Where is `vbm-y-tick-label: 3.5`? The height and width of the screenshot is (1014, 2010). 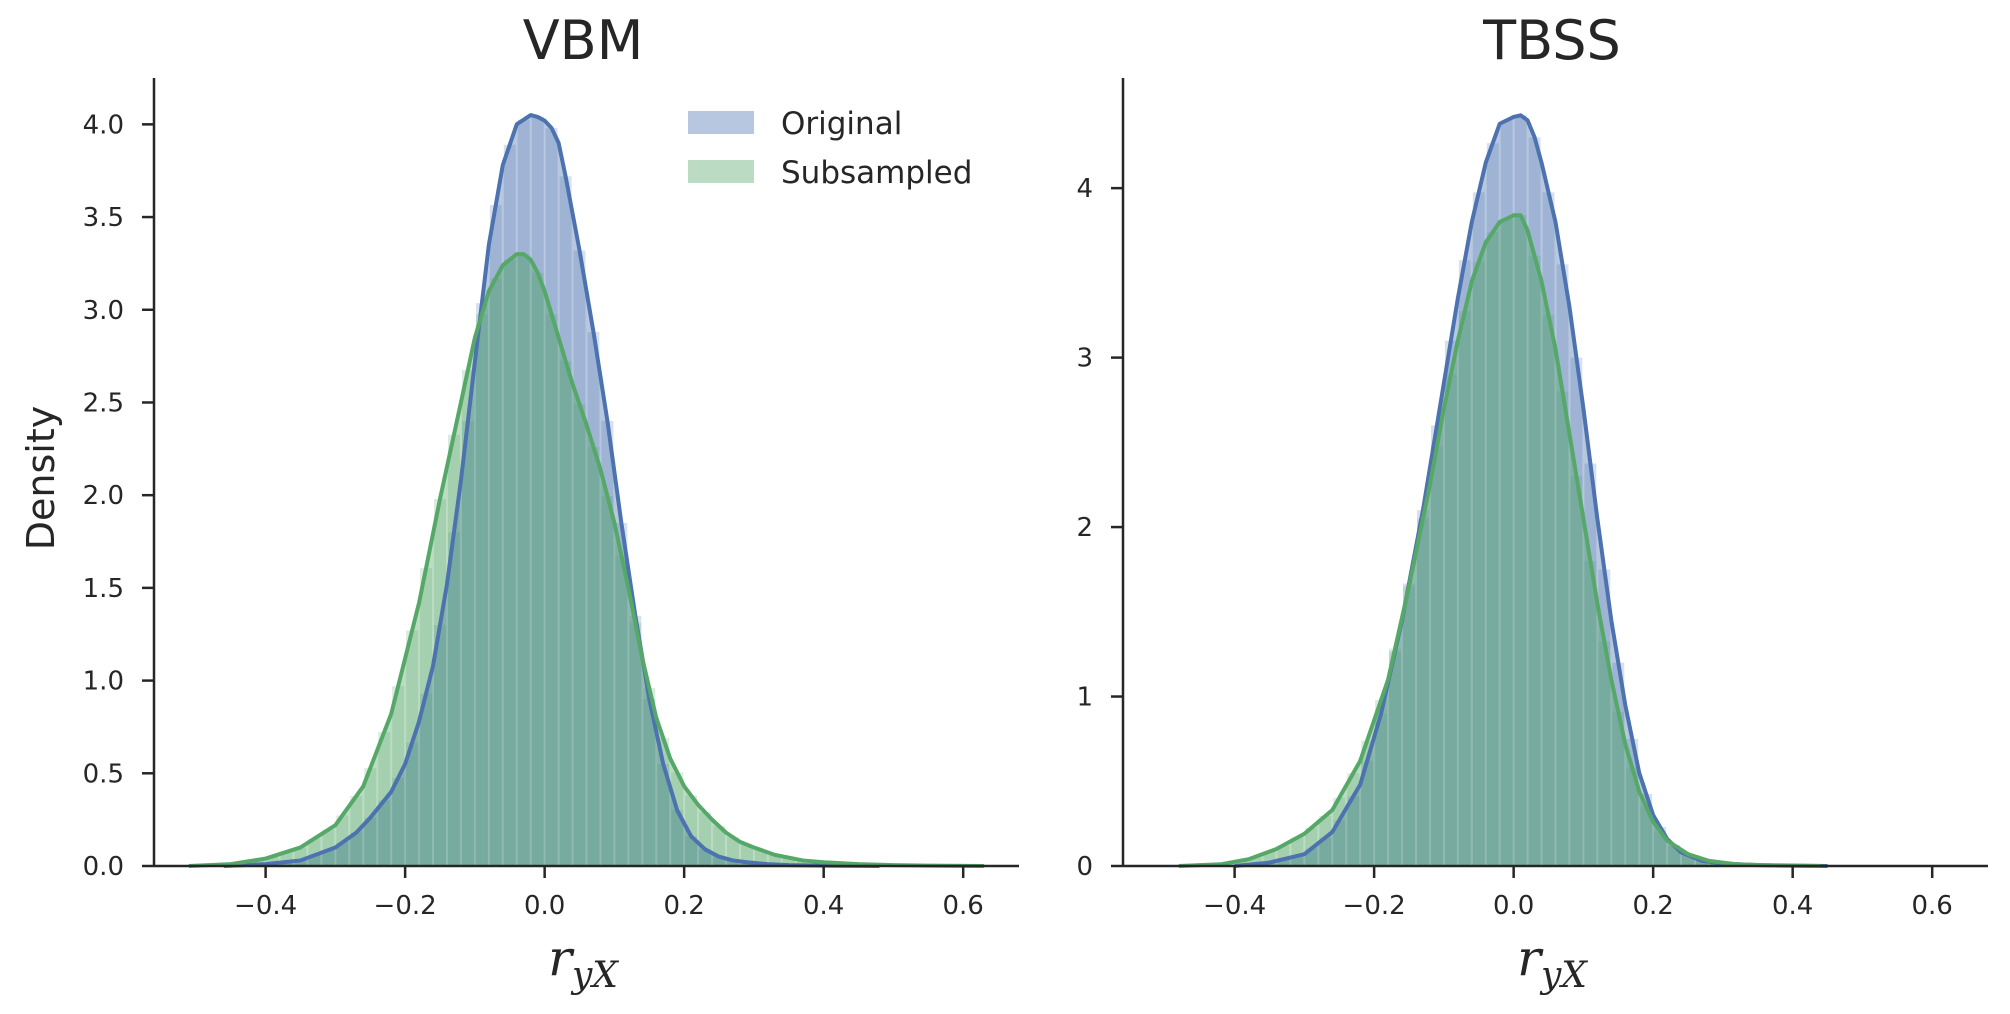 vbm-y-tick-label: 3.5 is located at coordinates (103, 218).